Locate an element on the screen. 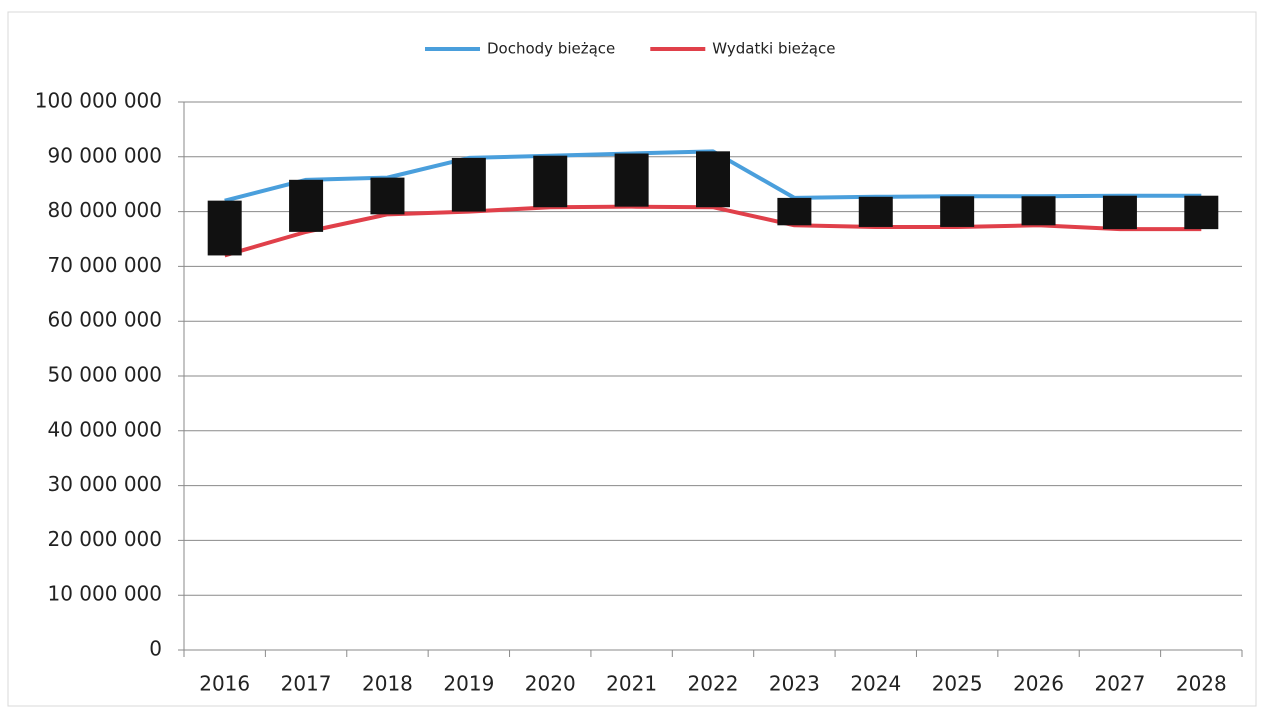 Image resolution: width=1261 pixels, height=710 pixels. x-tick-label: 2018 is located at coordinates (387, 684).